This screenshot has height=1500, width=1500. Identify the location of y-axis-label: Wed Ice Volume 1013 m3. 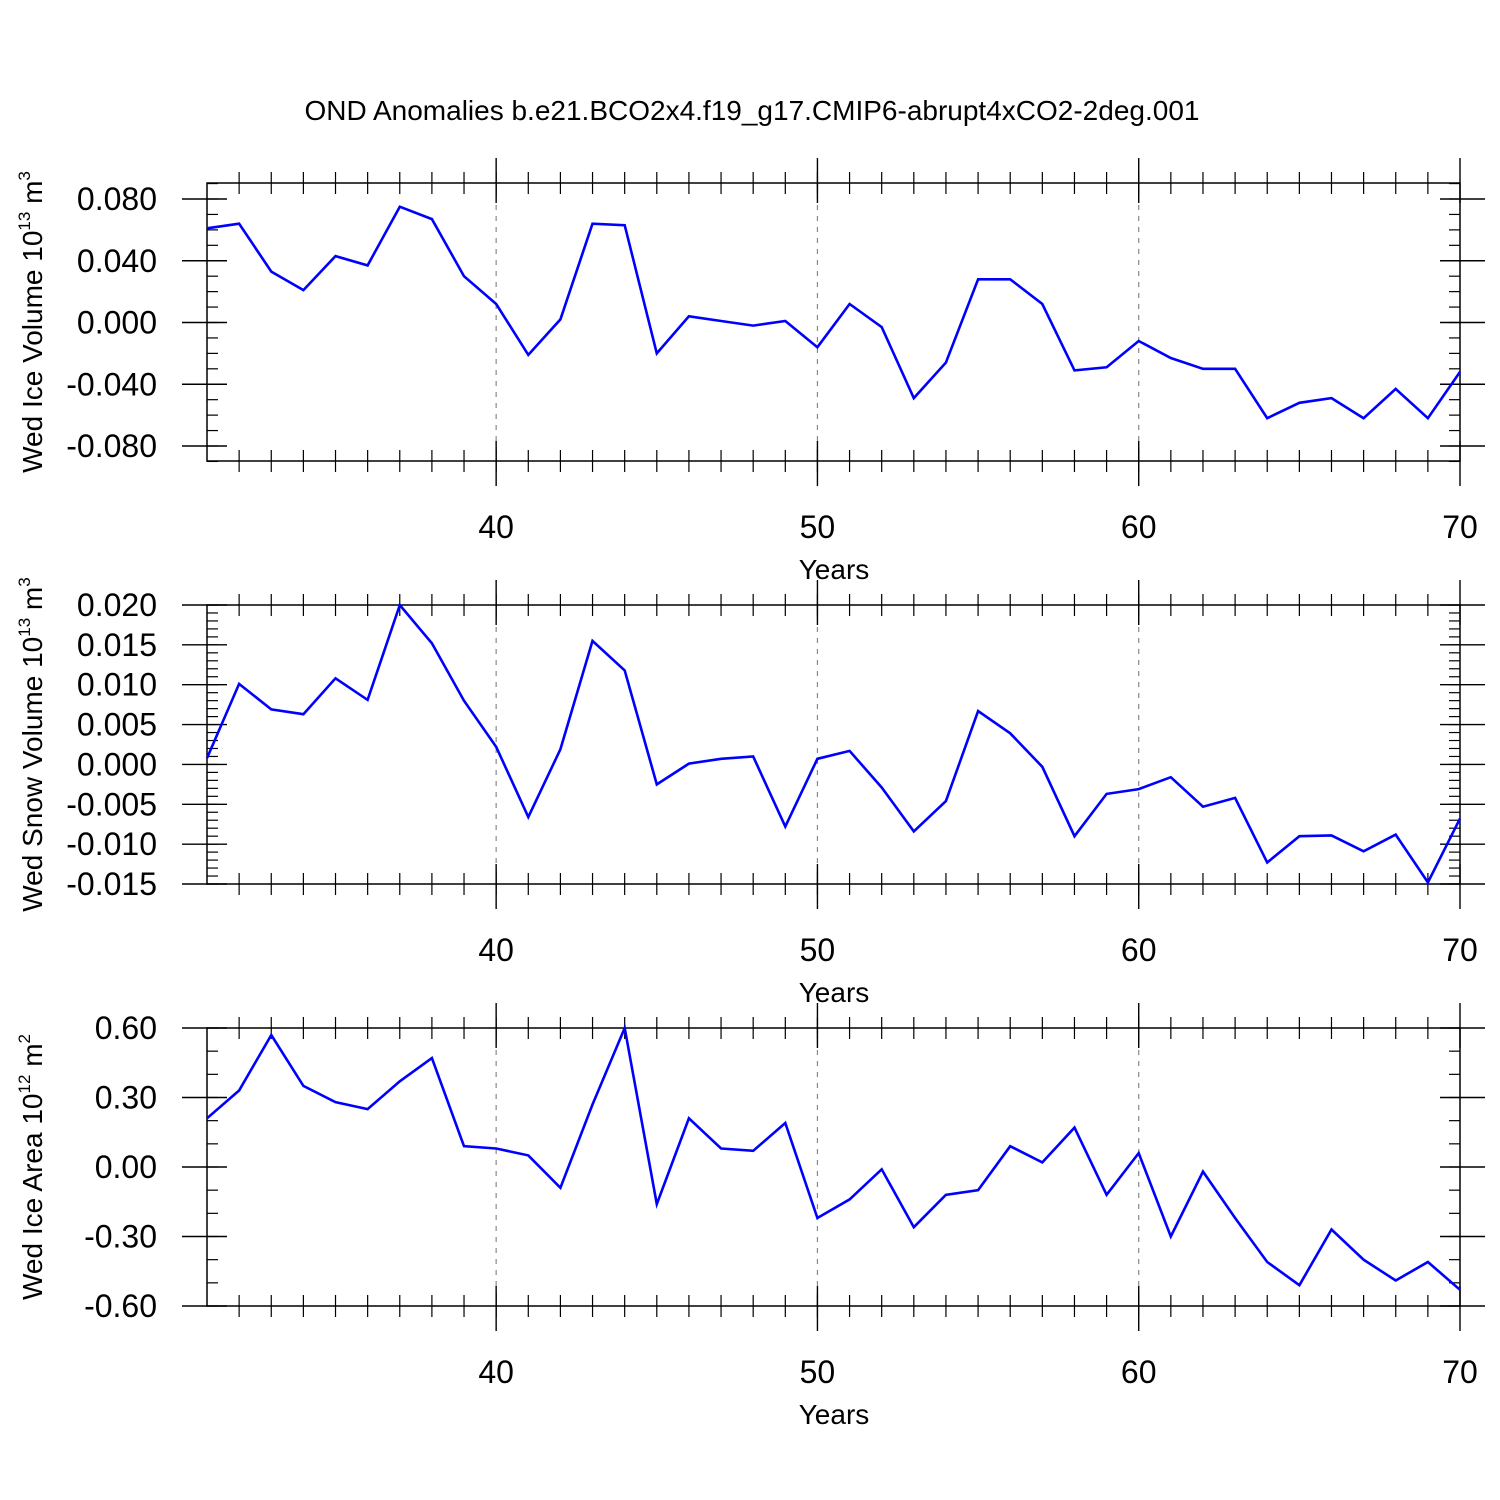
(31, 322).